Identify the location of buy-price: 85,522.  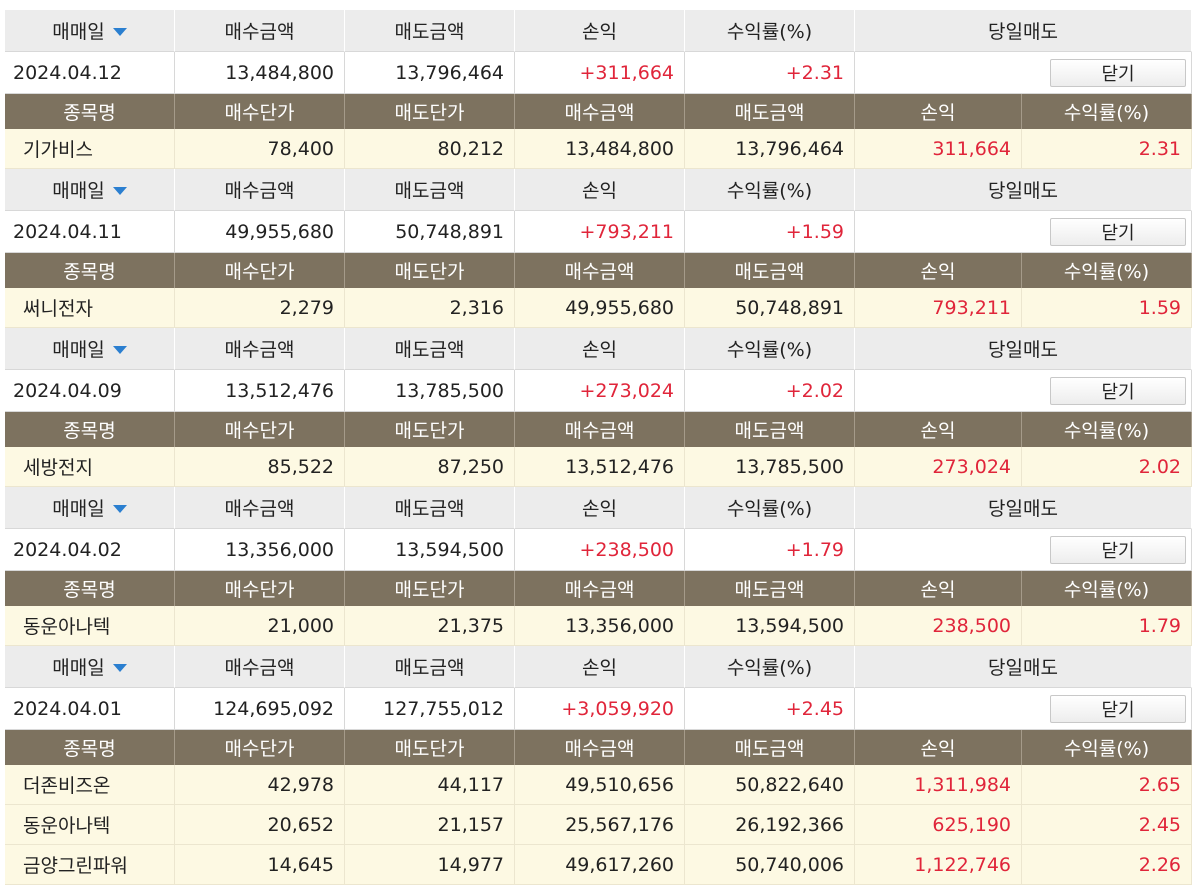
(260, 467).